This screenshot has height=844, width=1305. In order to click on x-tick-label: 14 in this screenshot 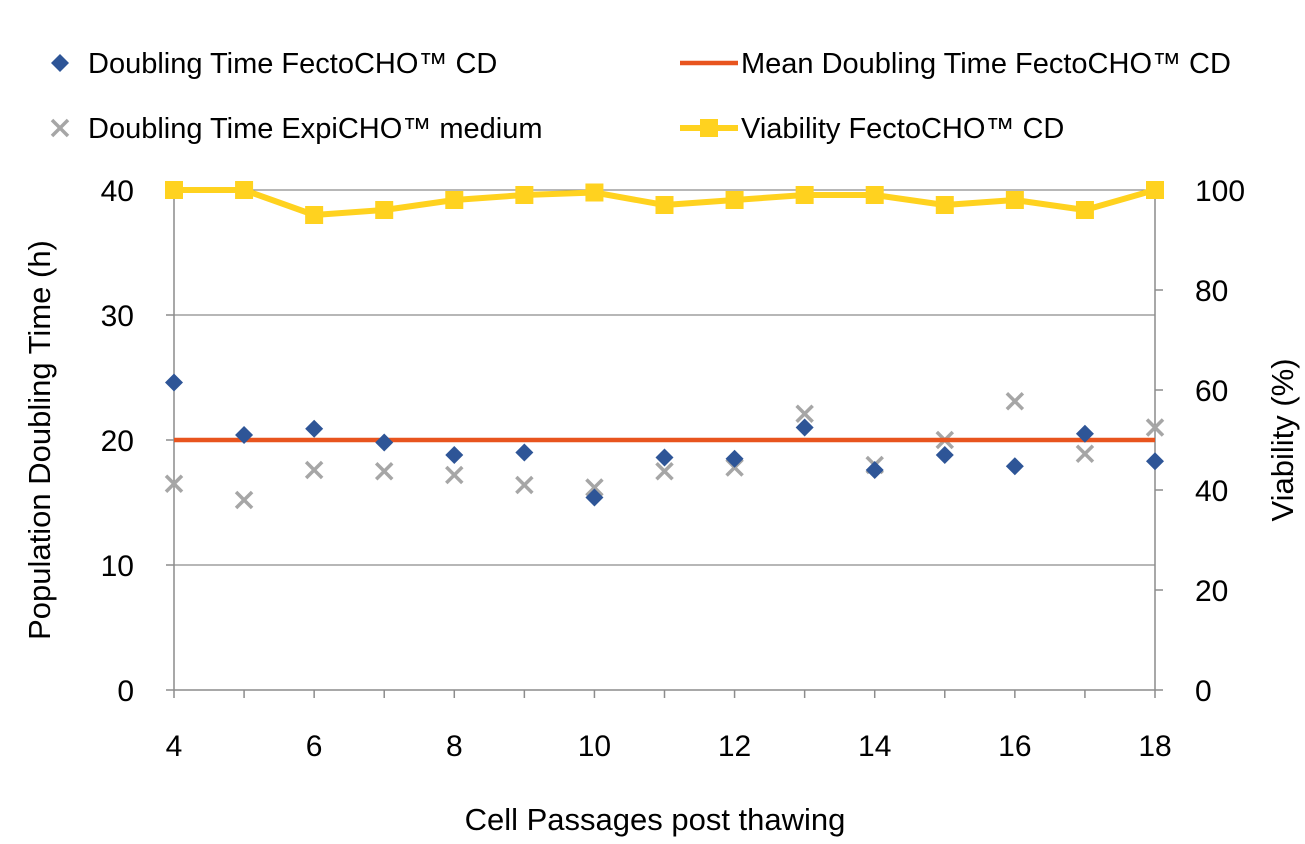, I will do `click(874, 746)`.